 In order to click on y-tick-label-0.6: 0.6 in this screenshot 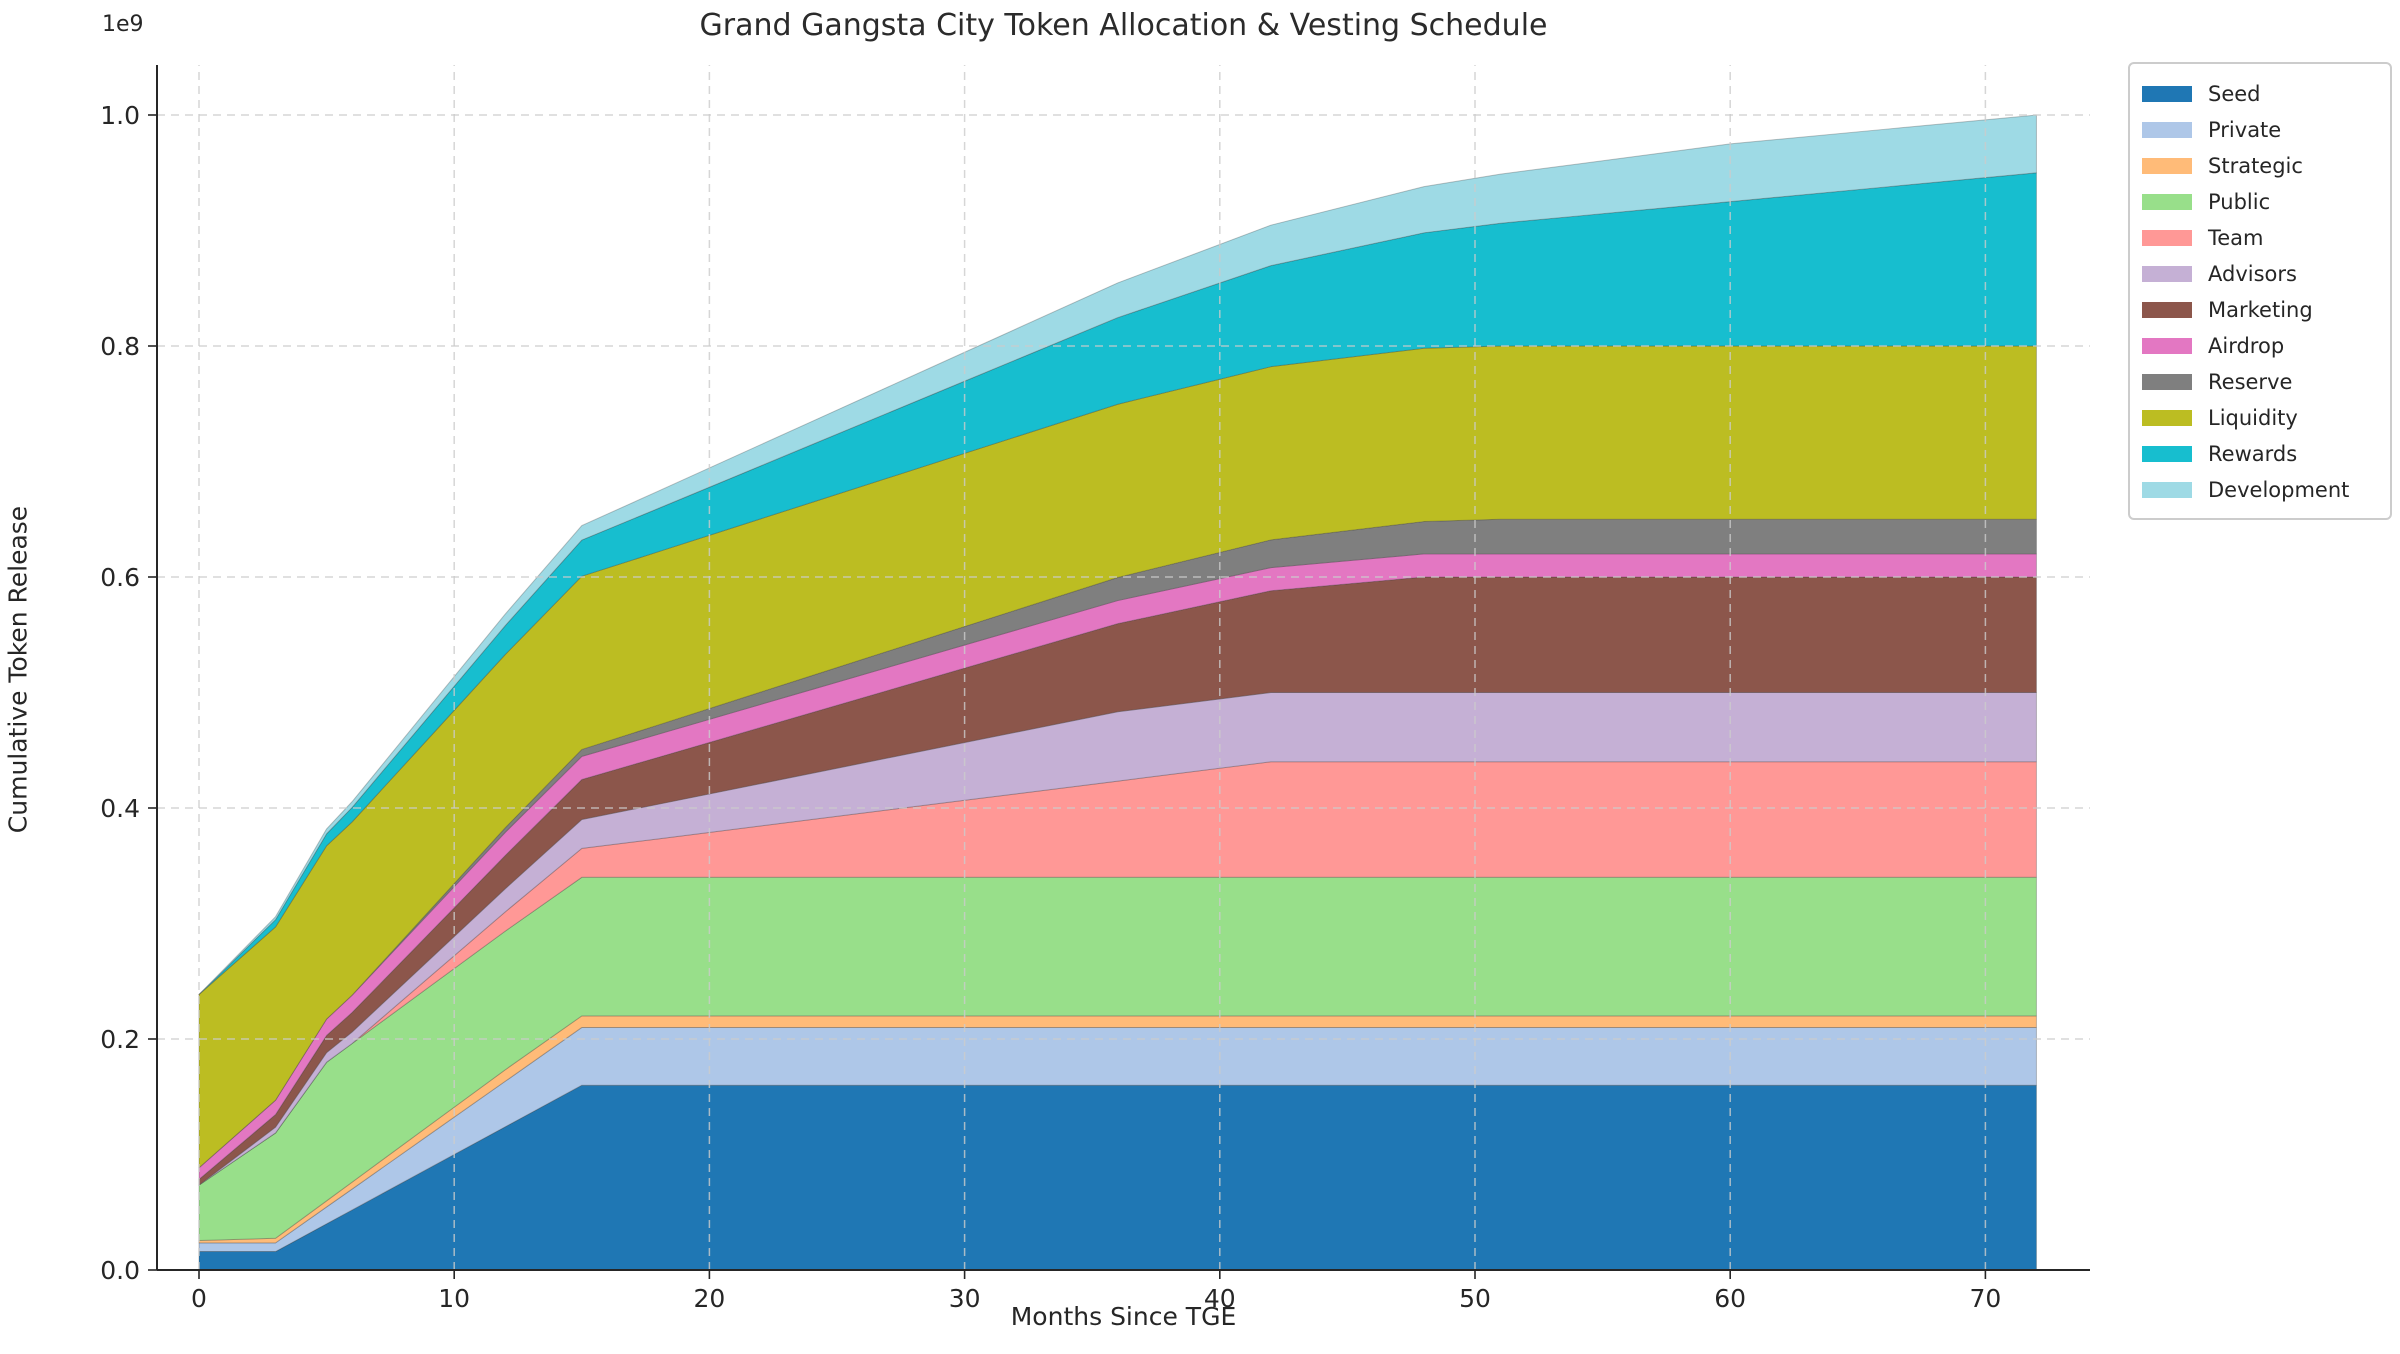, I will do `click(120, 577)`.